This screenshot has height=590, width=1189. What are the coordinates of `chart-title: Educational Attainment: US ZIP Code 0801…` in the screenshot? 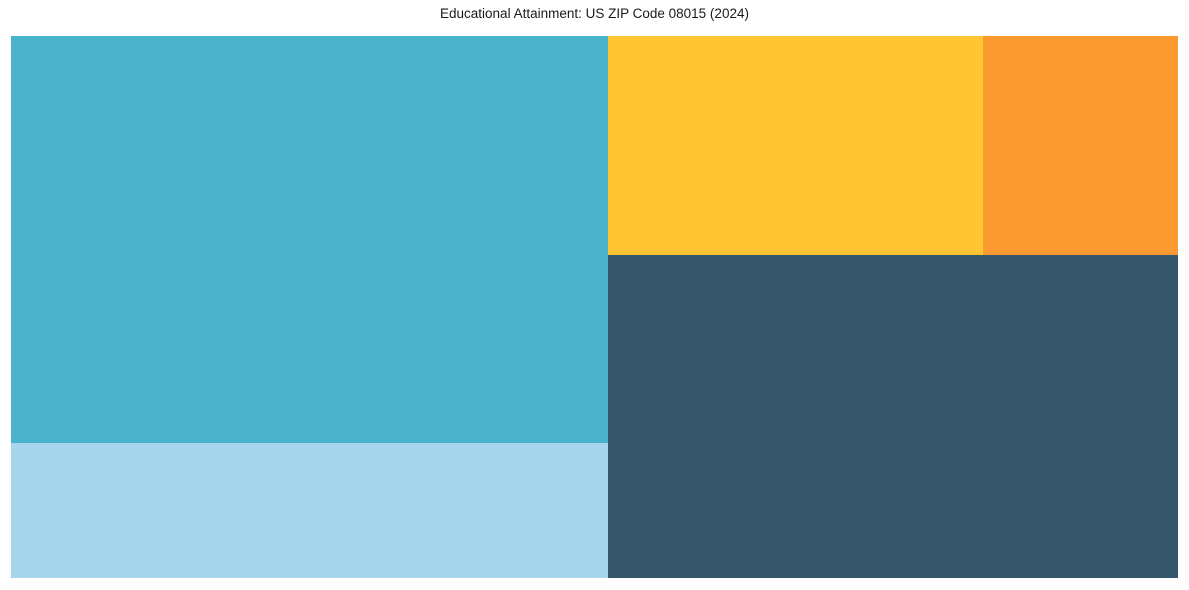 It's located at (594, 13).